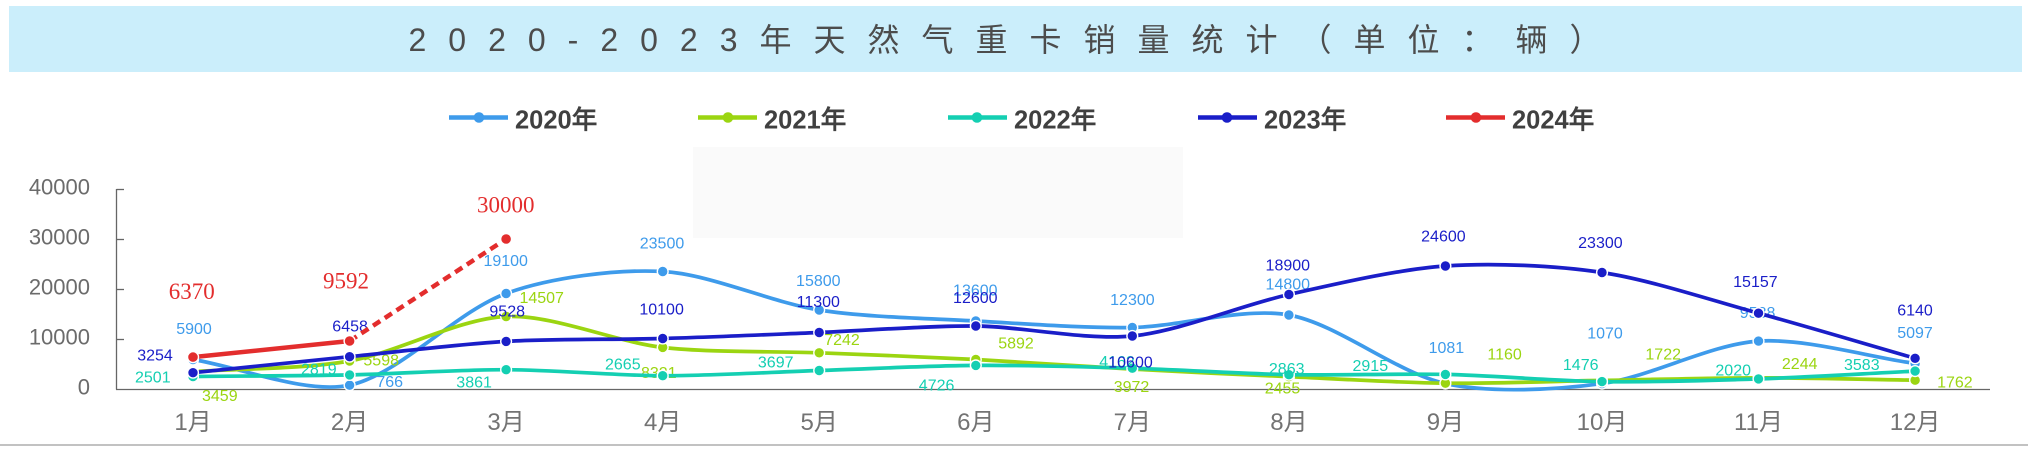 The height and width of the screenshot is (454, 2028). What do you see at coordinates (194, 329) in the screenshot?
I see `svg-text: 5900` at bounding box center [194, 329].